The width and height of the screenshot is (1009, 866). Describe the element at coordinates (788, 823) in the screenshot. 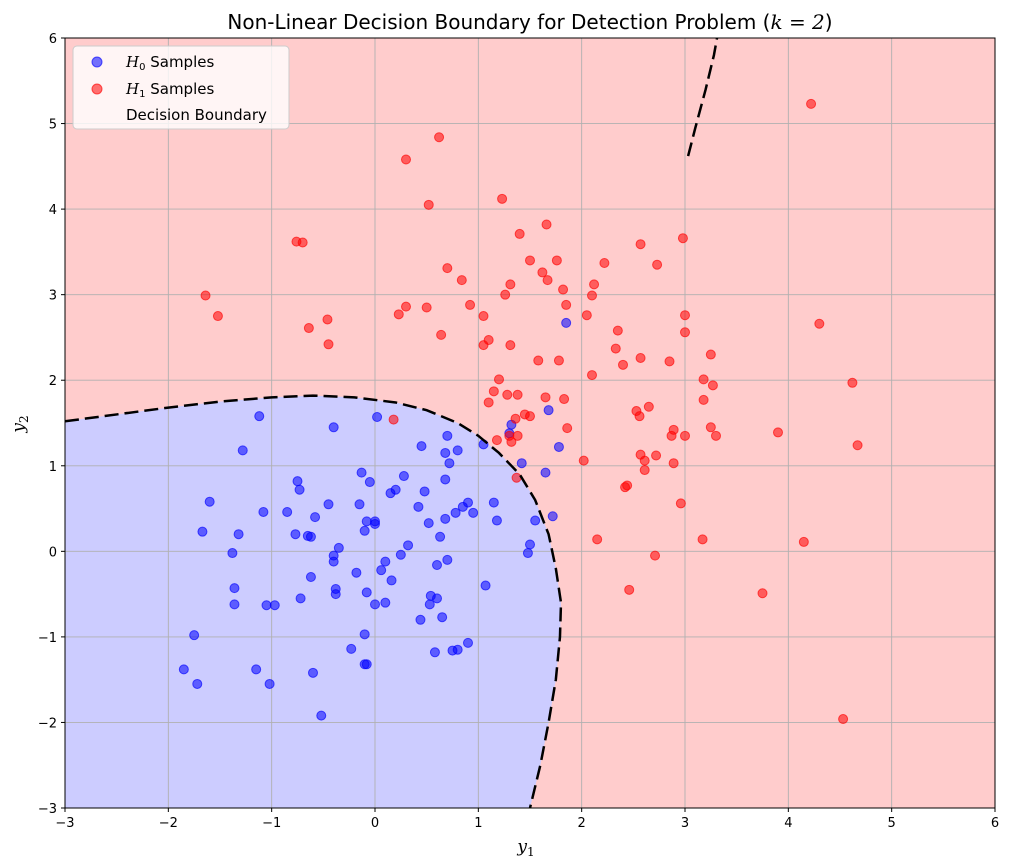

I see `x-tick-label-7: 4` at that location.